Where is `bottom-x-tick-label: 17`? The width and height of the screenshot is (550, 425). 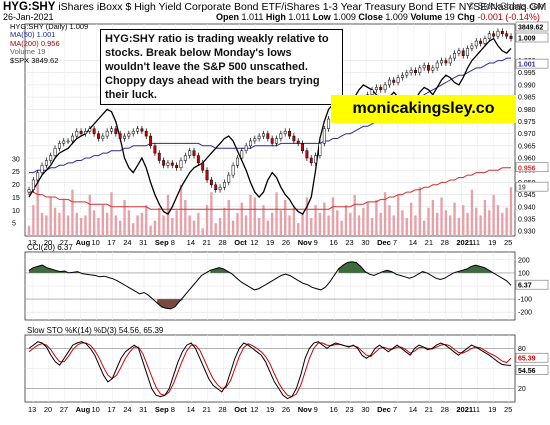 bottom-x-tick-label: 17 is located at coordinates (111, 409).